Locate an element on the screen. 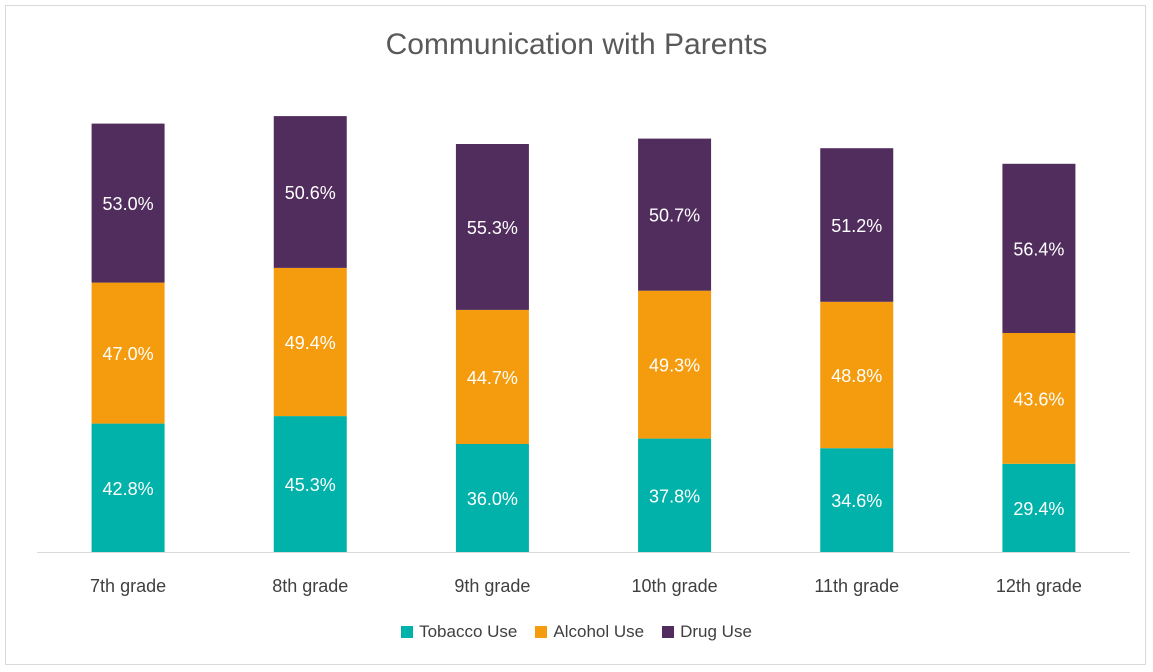  data-label: 49.3% is located at coordinates (674, 366).